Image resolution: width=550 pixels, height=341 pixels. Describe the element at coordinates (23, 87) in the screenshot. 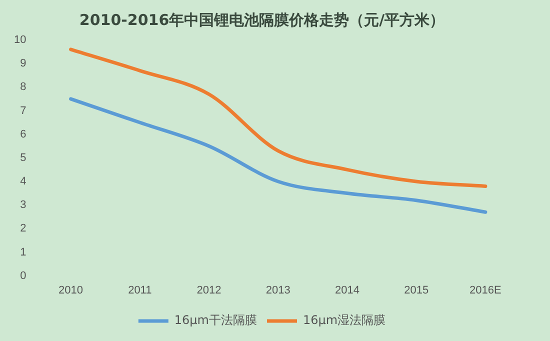

I see `y-tick-label: 8` at that location.